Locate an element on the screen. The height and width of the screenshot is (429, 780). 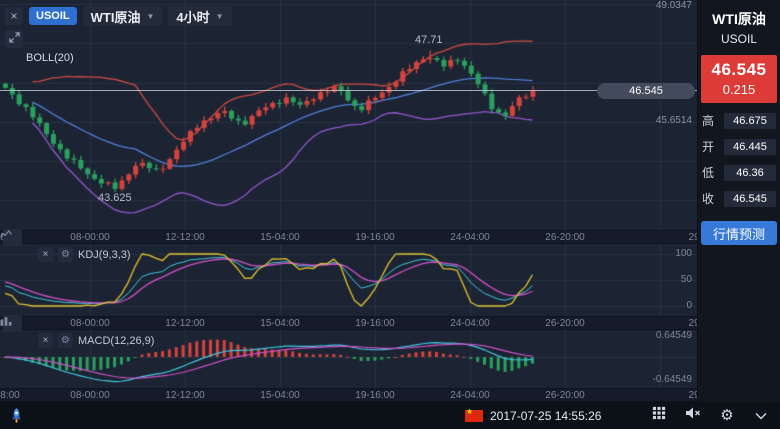
kdj-close-button: × is located at coordinates (45, 254).